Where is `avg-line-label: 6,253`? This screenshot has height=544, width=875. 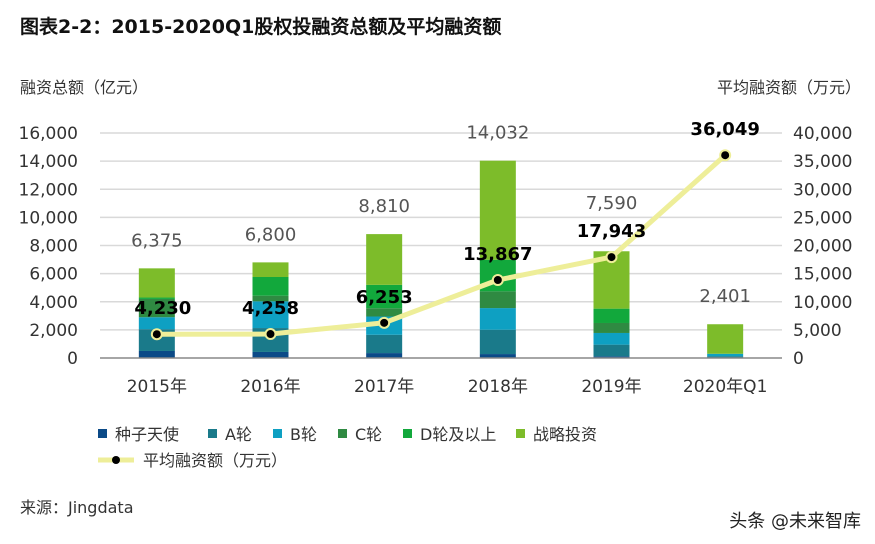 avg-line-label: 6,253 is located at coordinates (384, 297).